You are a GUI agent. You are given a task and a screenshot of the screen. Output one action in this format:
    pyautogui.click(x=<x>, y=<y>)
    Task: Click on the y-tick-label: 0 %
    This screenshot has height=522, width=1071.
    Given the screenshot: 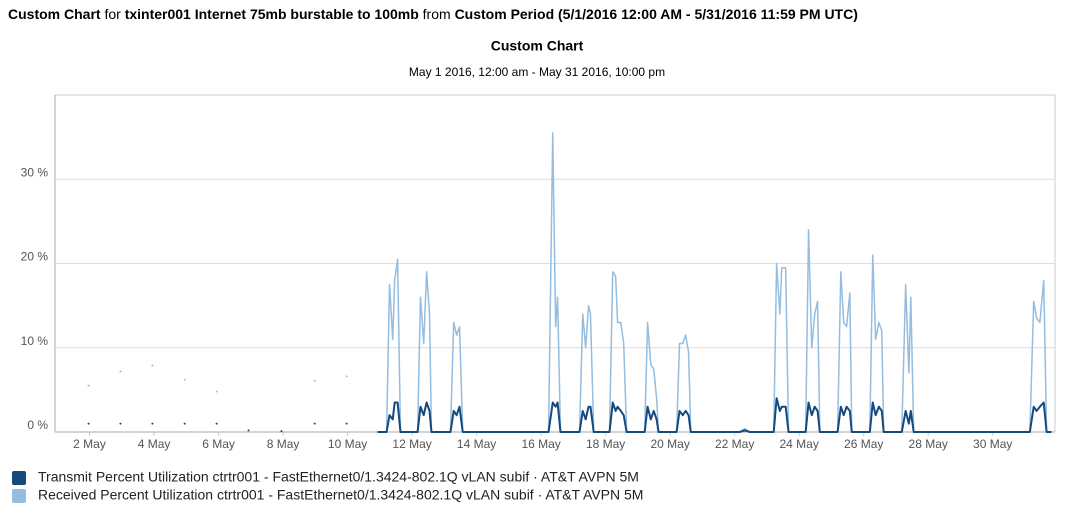 What is the action you would take?
    pyautogui.click(x=37, y=425)
    